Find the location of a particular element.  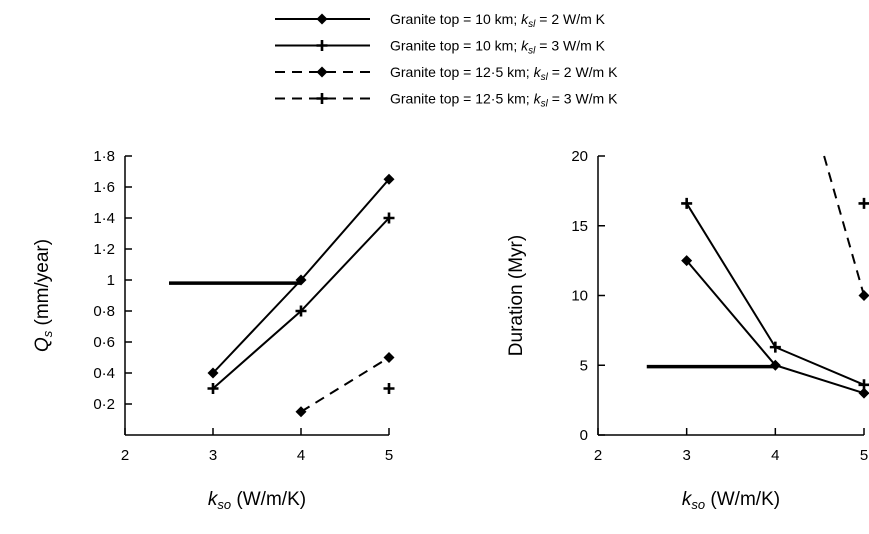

y-tick-label: 10 is located at coordinates (579, 296).